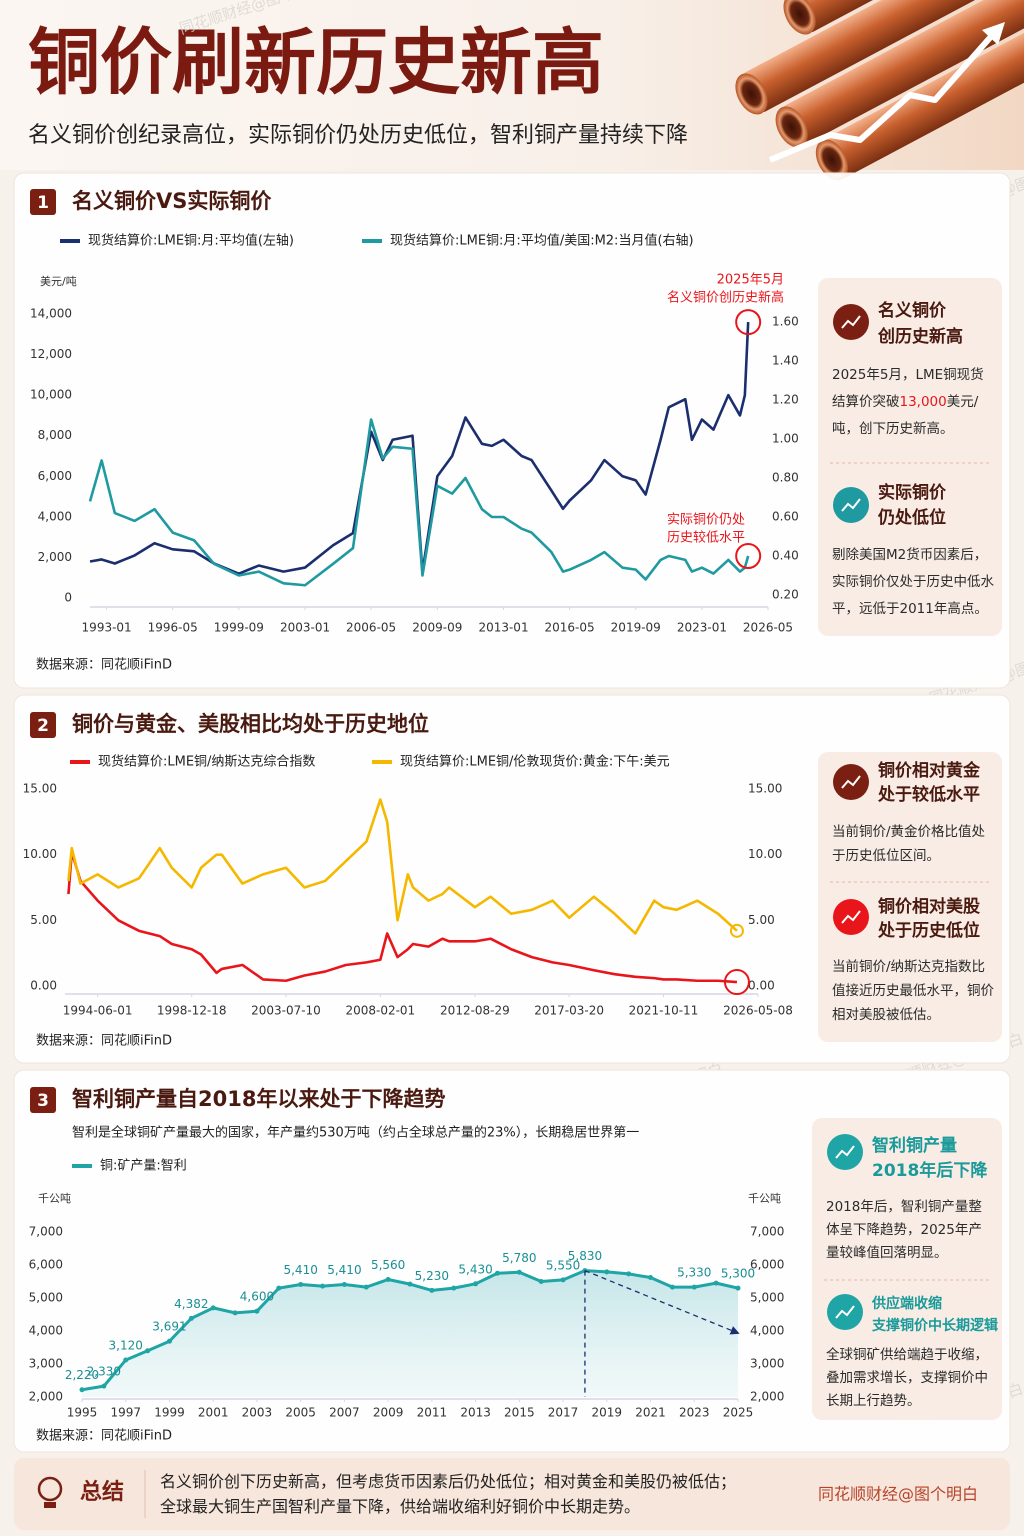  What do you see at coordinates (928, 794) in the screenshot?
I see `card-title: 处于较低水平` at bounding box center [928, 794].